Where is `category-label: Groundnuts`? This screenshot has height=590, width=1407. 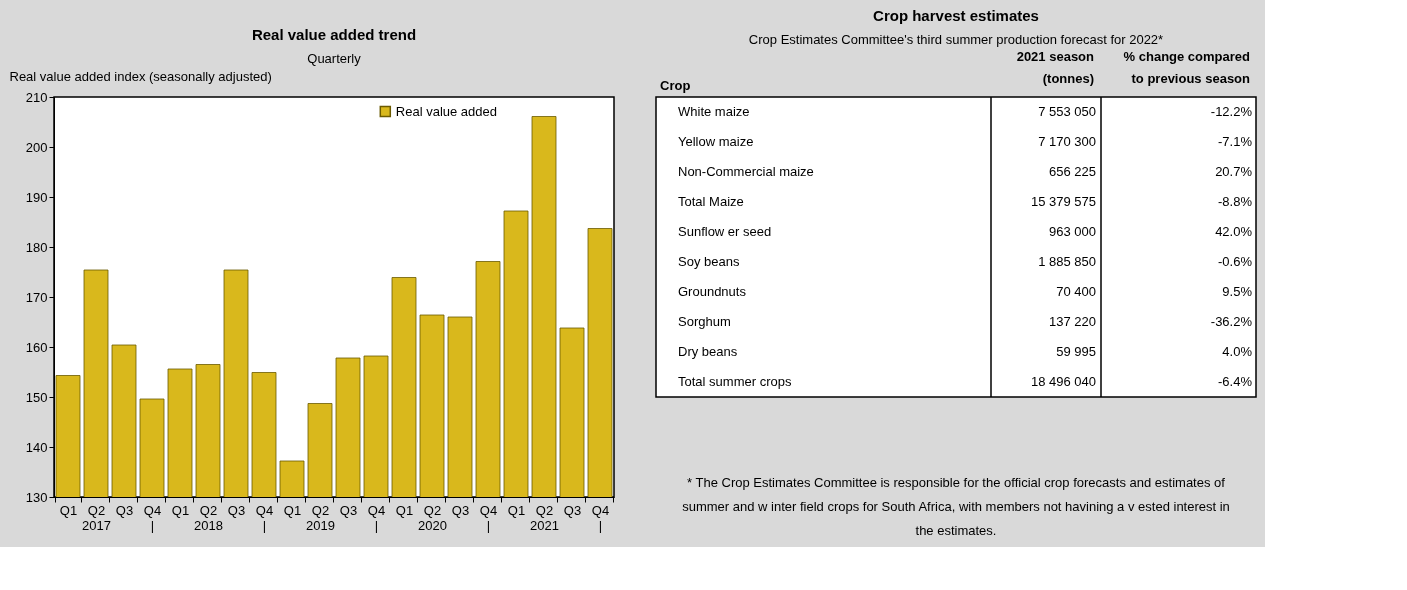 category-label: Groundnuts is located at coordinates (712, 291).